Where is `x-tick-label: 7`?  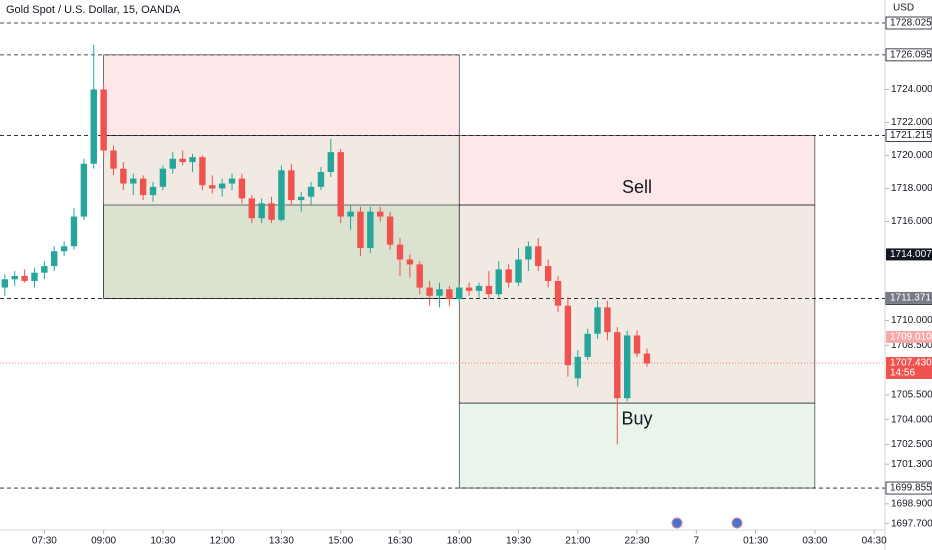
x-tick-label: 7 is located at coordinates (697, 541).